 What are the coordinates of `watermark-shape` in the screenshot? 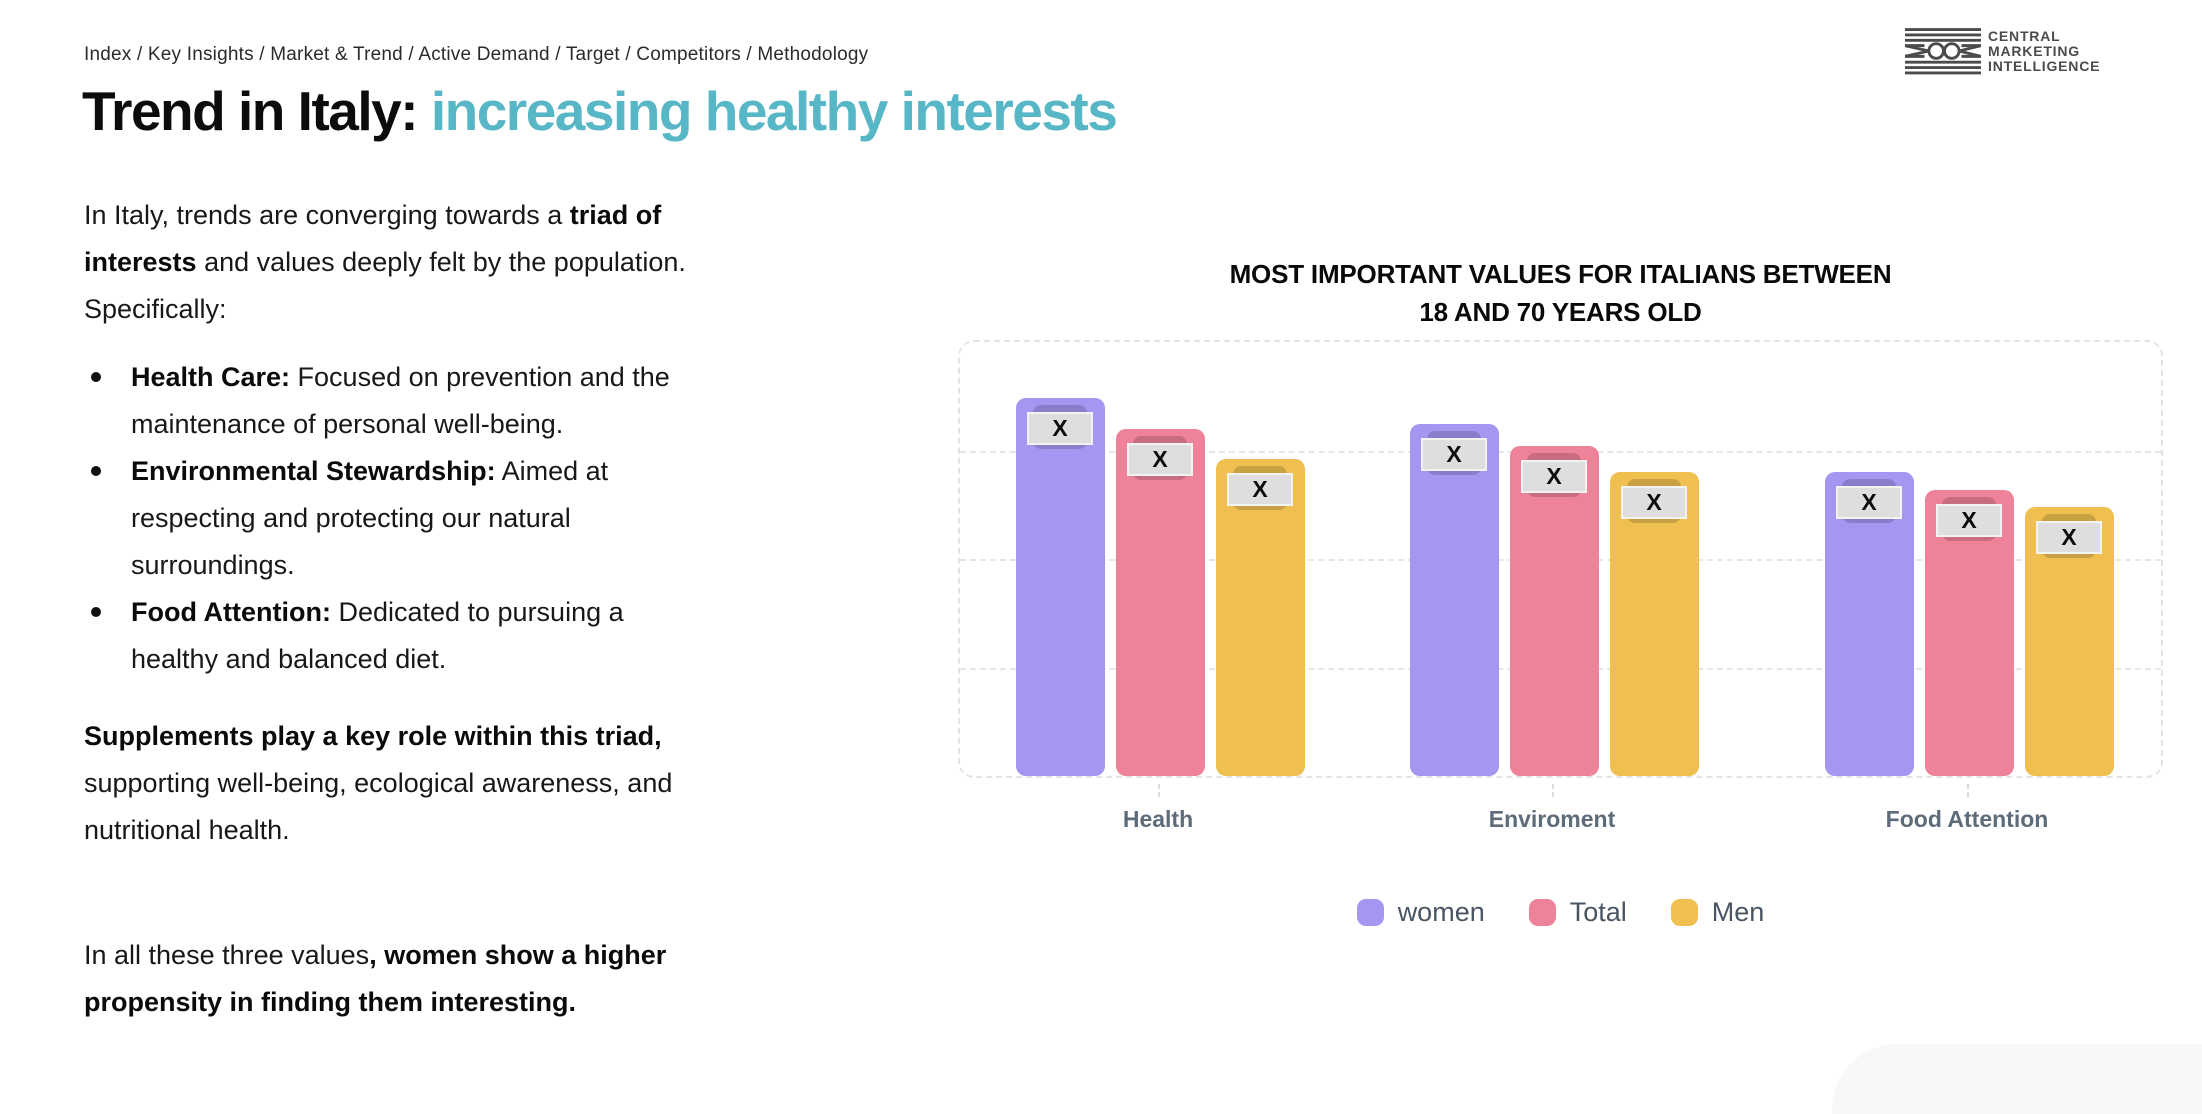 It's located at (2017, 1079).